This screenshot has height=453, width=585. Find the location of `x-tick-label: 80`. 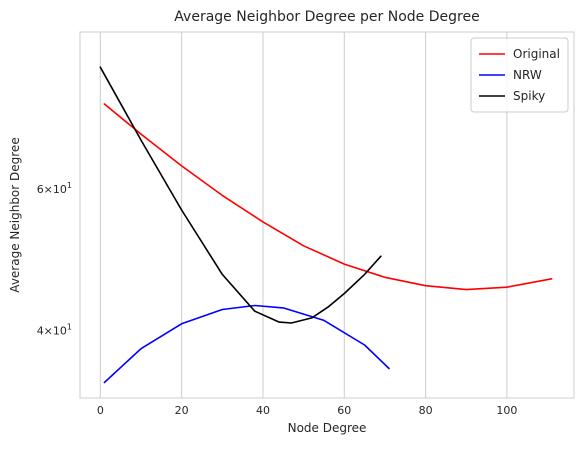

x-tick-label: 80 is located at coordinates (426, 410).